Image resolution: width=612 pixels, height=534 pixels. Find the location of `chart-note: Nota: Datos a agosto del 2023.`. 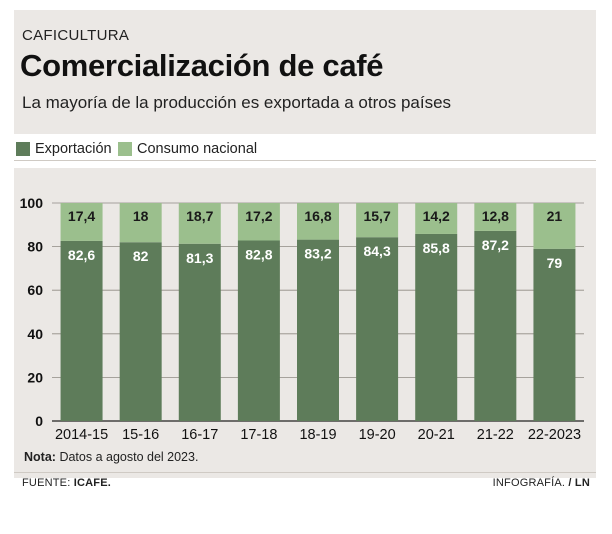

chart-note: Nota: Datos a agosto del 2023. is located at coordinates (111, 457).